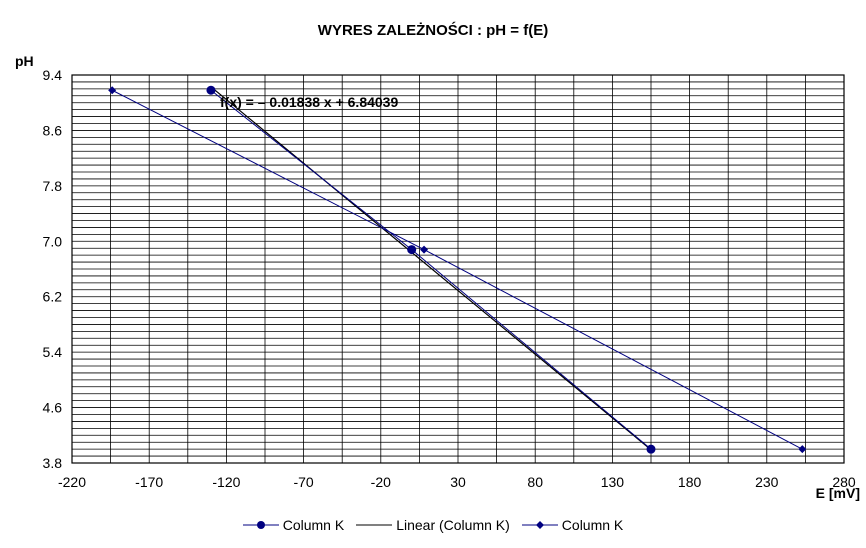 The width and height of the screenshot is (866, 548). Describe the element at coordinates (53, 297) in the screenshot. I see `y-tick-label: 6.2` at that location.